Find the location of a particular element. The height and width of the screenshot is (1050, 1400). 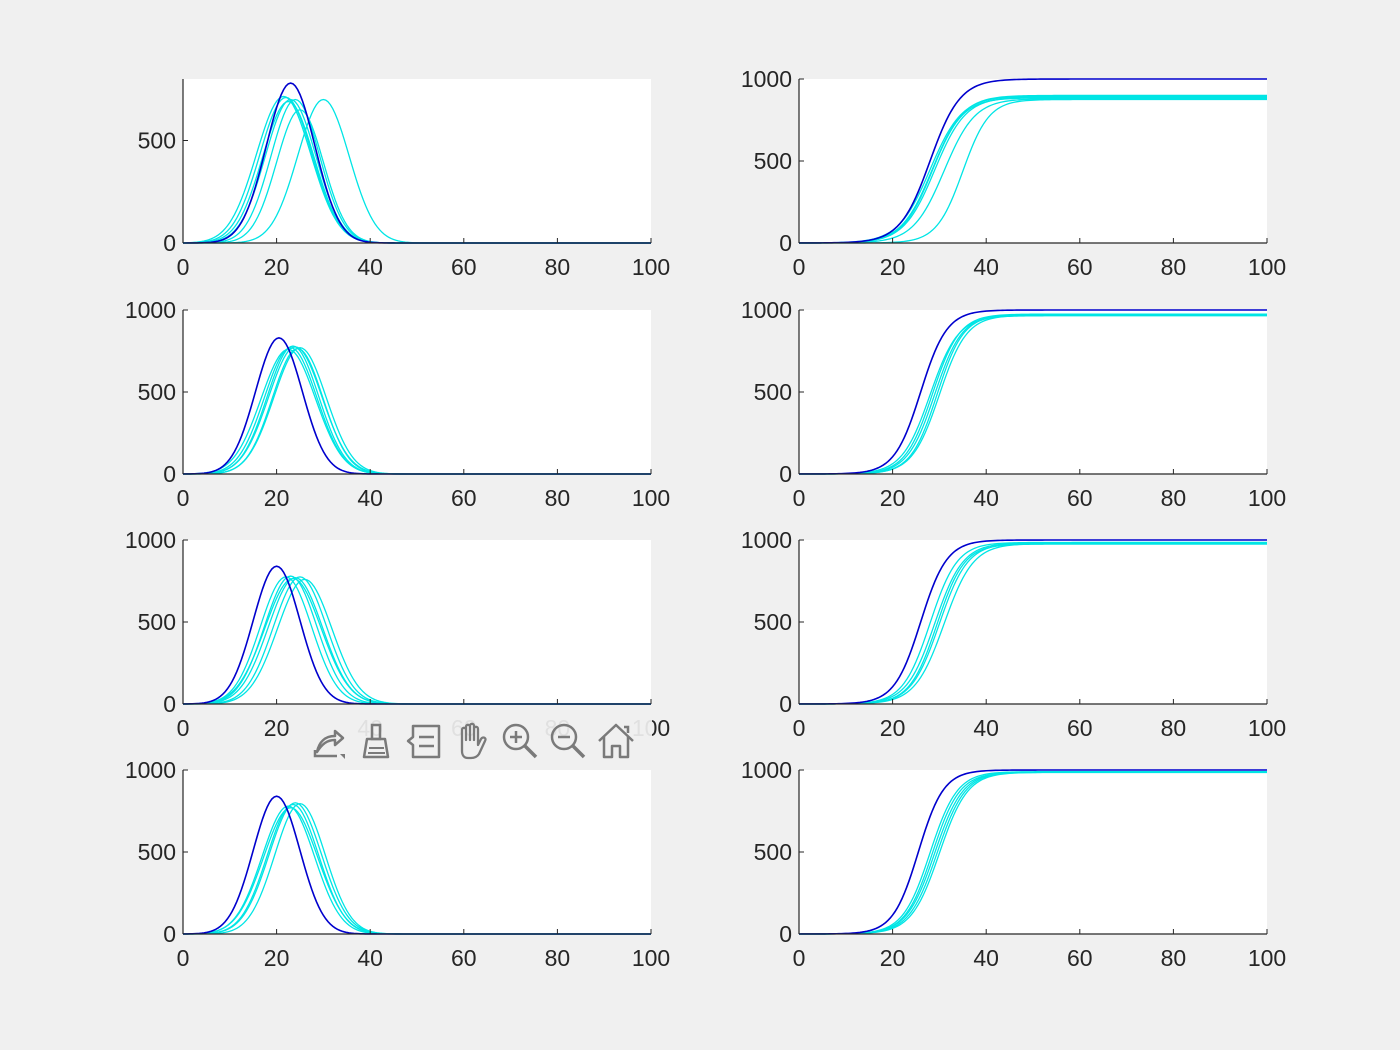

axes-toolbar is located at coordinates (476, 741).